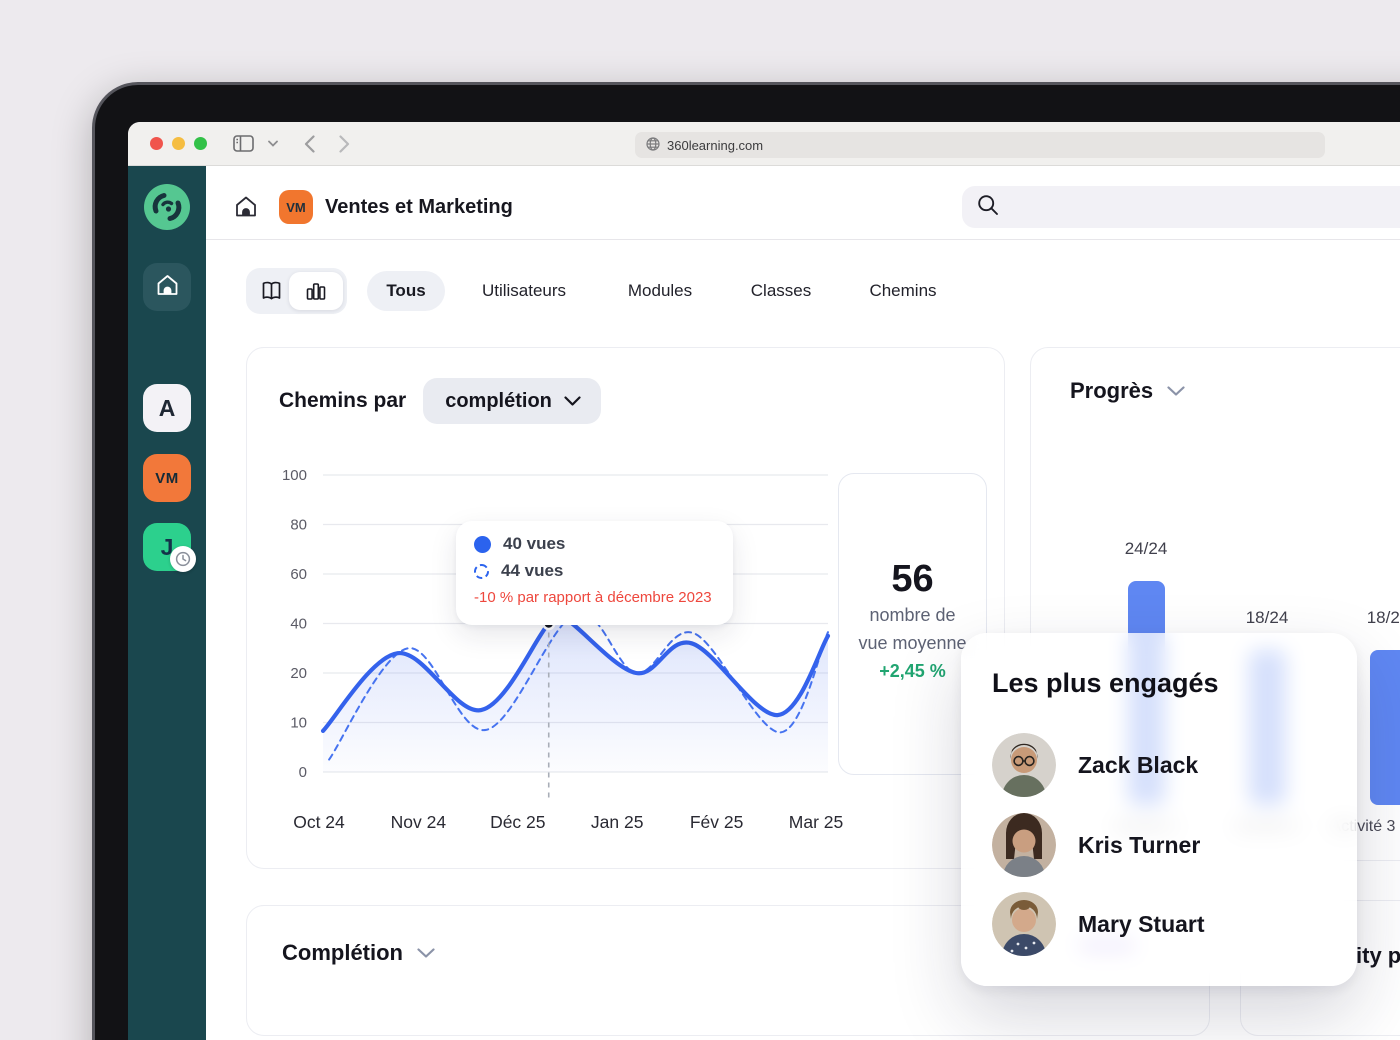 The image size is (1400, 1040). Describe the element at coordinates (1139, 844) in the screenshot. I see `person-name: Kris Turner` at that location.